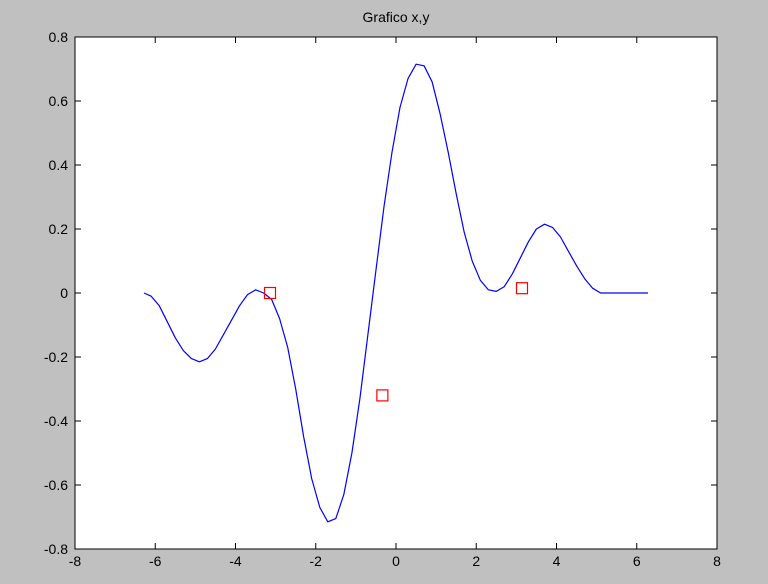  What do you see at coordinates (56, 485) in the screenshot?
I see `y-tick-label: -0.6` at bounding box center [56, 485].